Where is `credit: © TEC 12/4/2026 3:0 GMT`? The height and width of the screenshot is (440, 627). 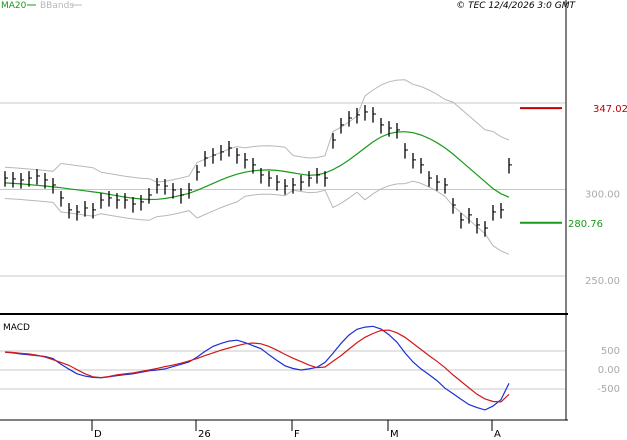
credit: © TEC 12/4/2026 3:0 GMT is located at coordinates (516, 6).